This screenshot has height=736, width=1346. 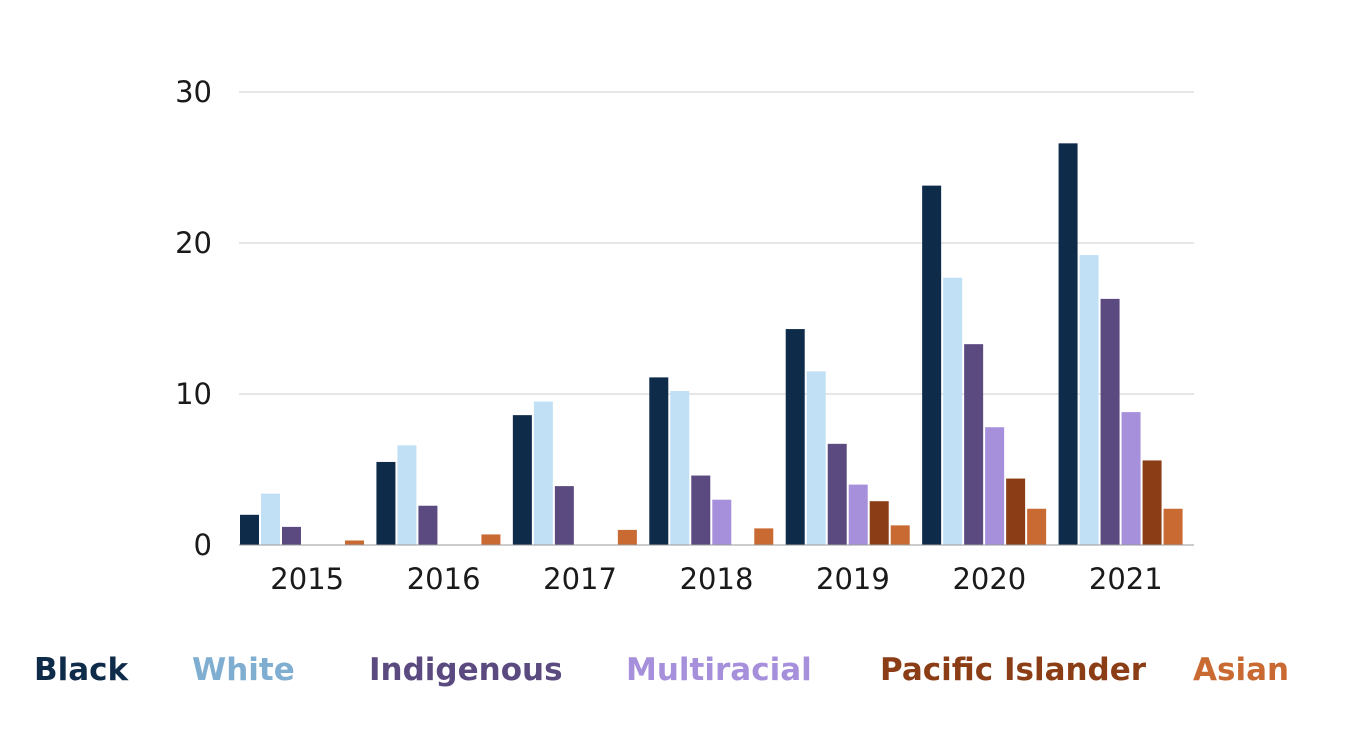 What do you see at coordinates (680, 467) in the screenshot?
I see `bar-white-2018` at bounding box center [680, 467].